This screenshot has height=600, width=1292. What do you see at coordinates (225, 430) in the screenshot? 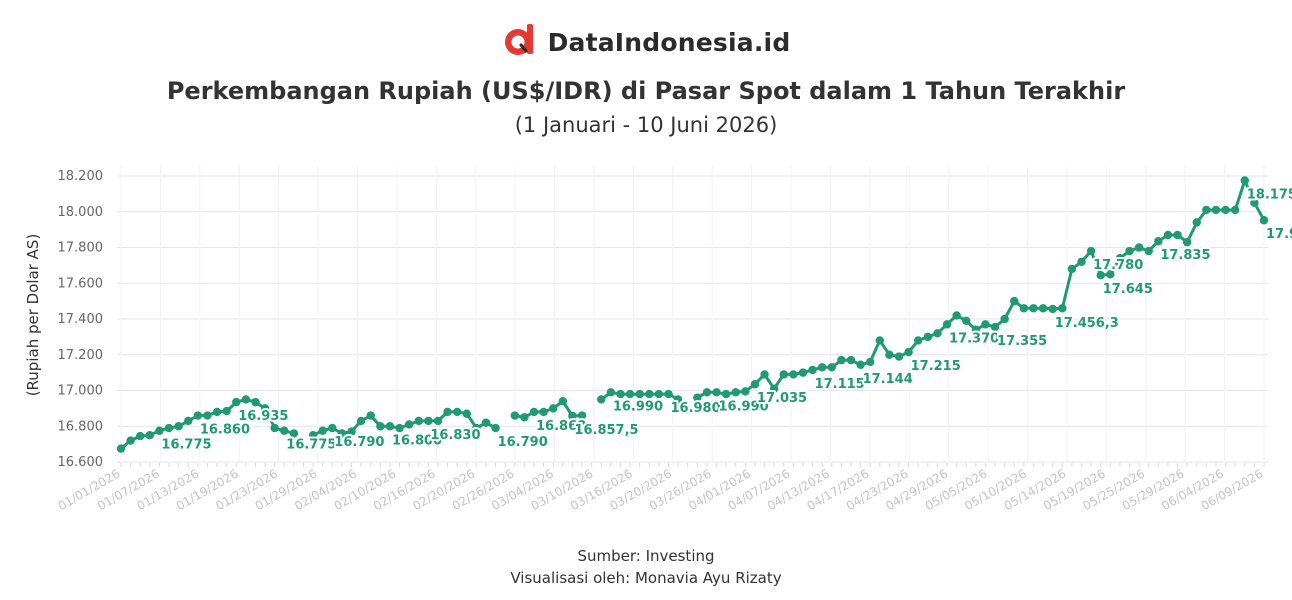
I see `data-label-halo: 16.860` at bounding box center [225, 430].